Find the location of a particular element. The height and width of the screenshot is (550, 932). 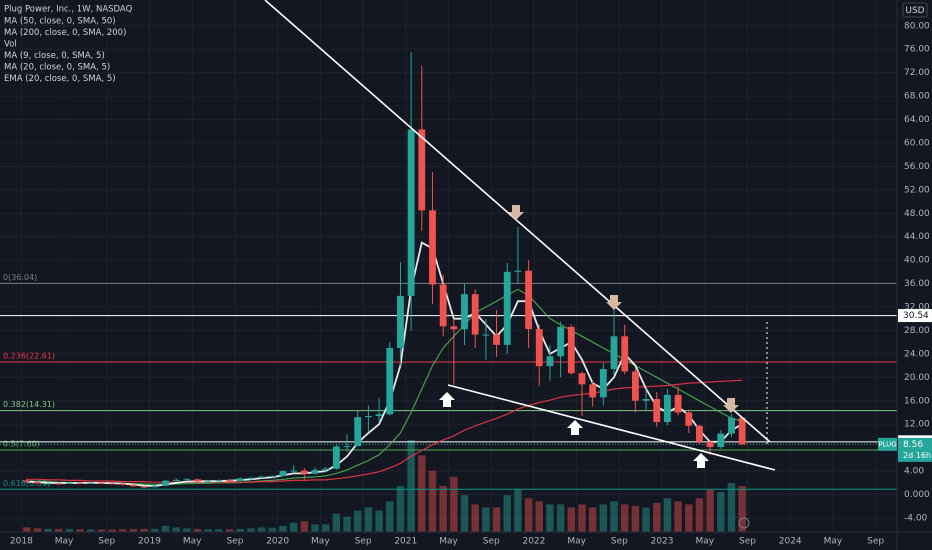

fib-label: 0.236(22.61) is located at coordinates (29, 356).